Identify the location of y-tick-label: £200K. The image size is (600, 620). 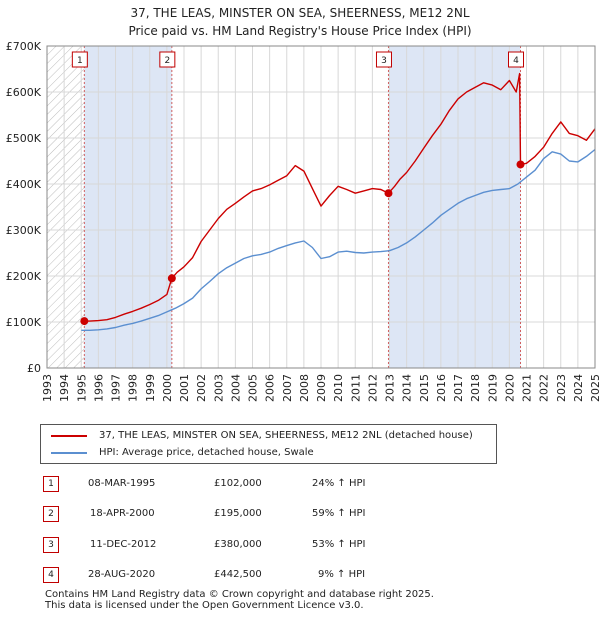
(24, 276).